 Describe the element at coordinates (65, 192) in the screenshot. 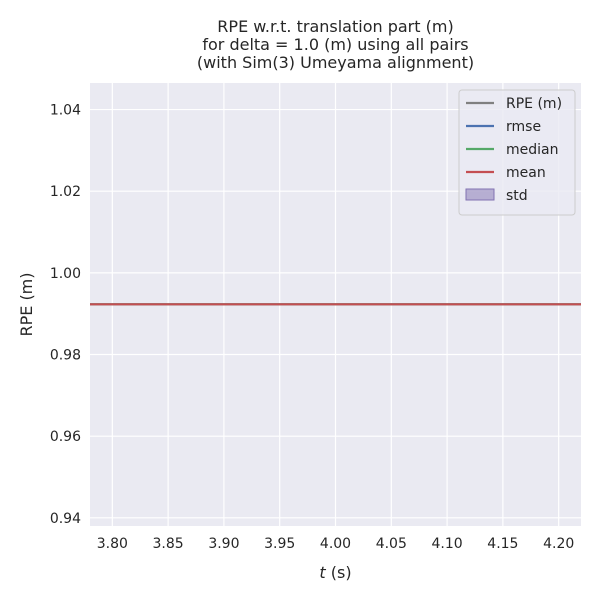

I see `y-tick-label: 1.02` at that location.